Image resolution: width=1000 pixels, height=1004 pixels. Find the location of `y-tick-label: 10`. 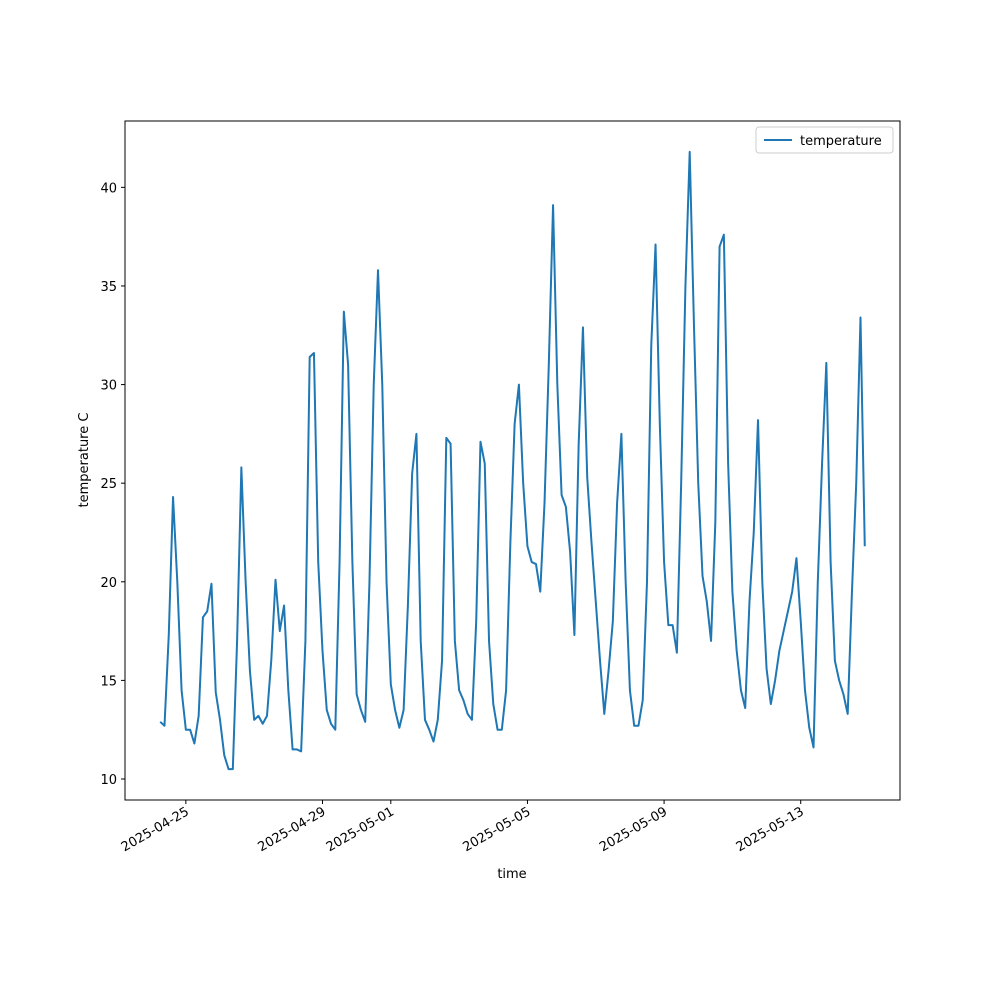

y-tick-label: 10 is located at coordinates (108, 780).